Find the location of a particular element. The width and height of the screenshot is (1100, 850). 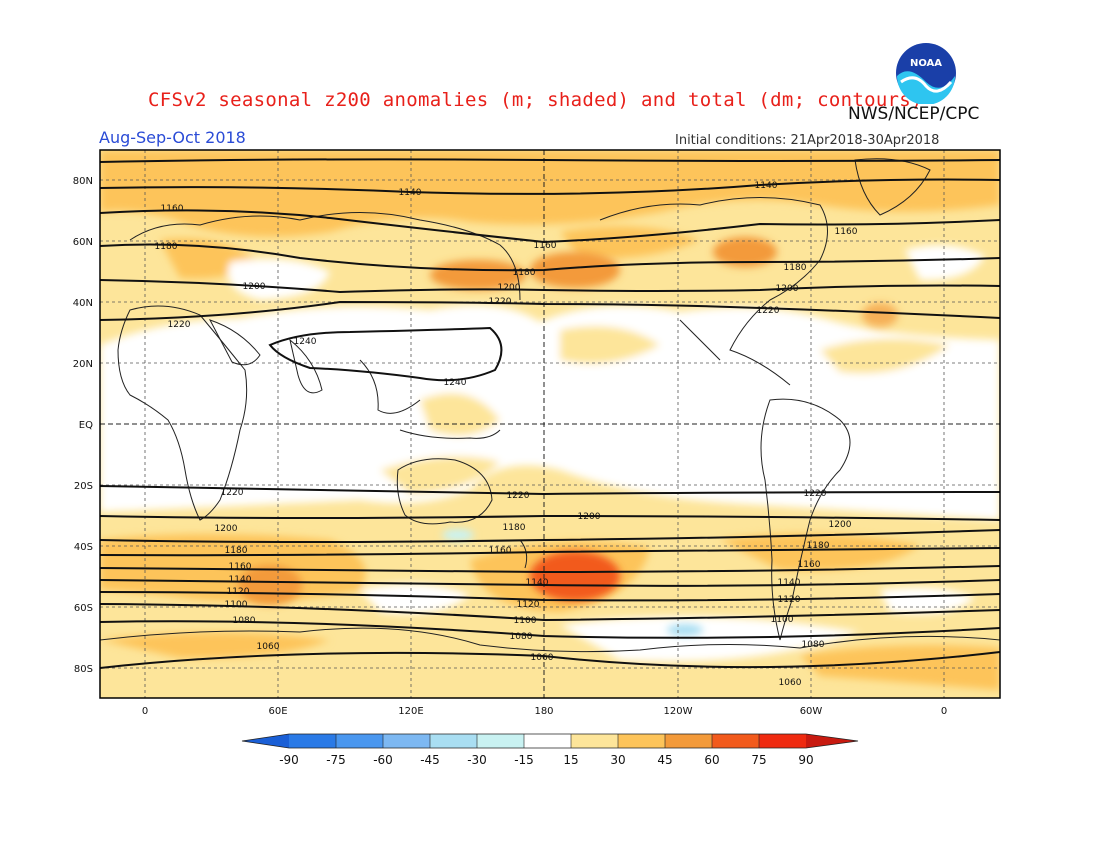

lon-label: 120E is located at coordinates (410, 711).